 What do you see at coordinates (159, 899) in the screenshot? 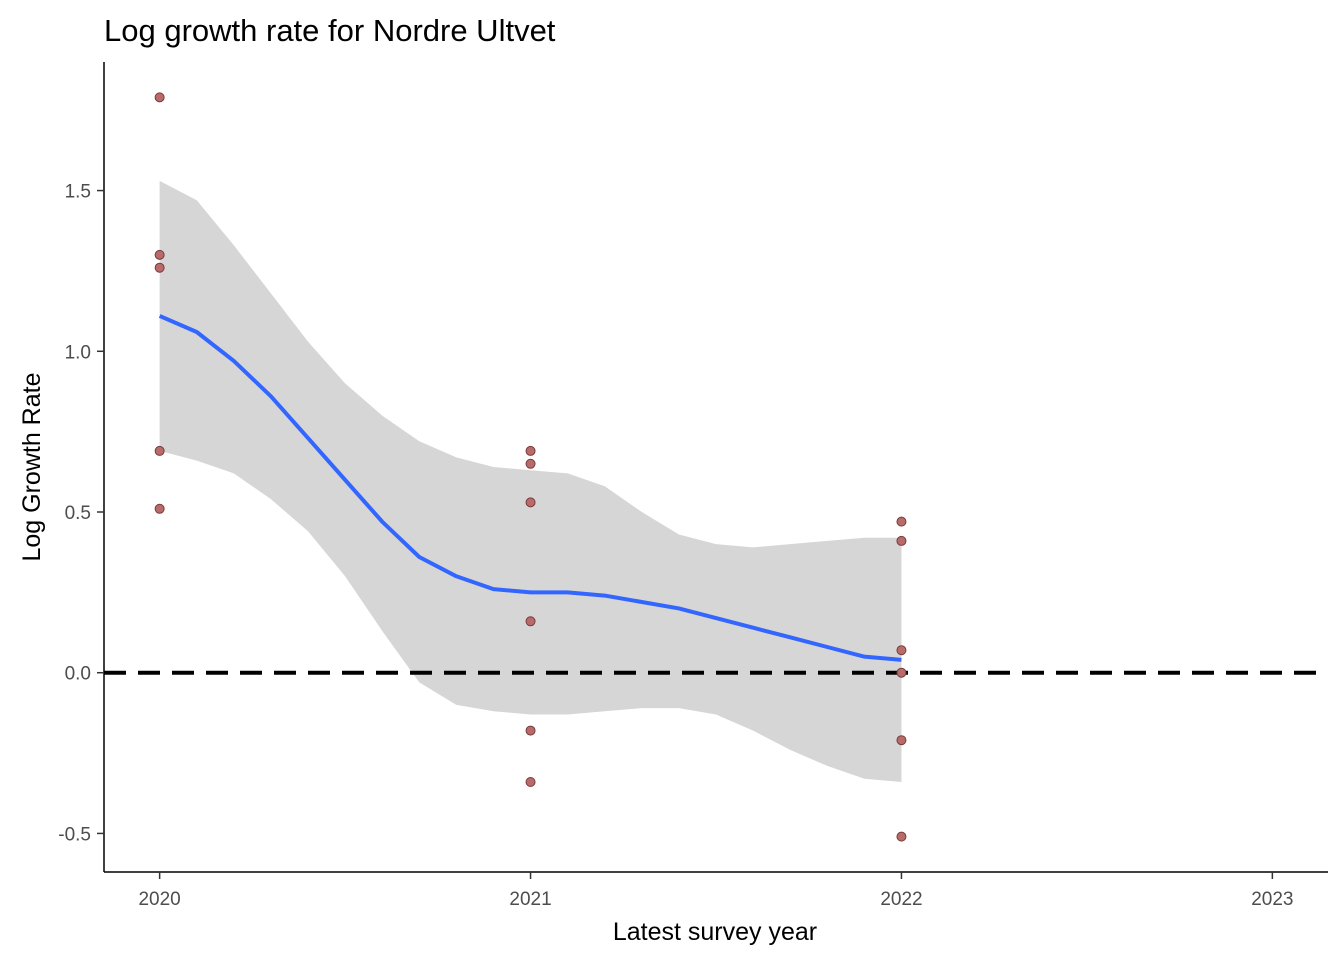
I see `x-tick-label: 2020` at bounding box center [159, 899].